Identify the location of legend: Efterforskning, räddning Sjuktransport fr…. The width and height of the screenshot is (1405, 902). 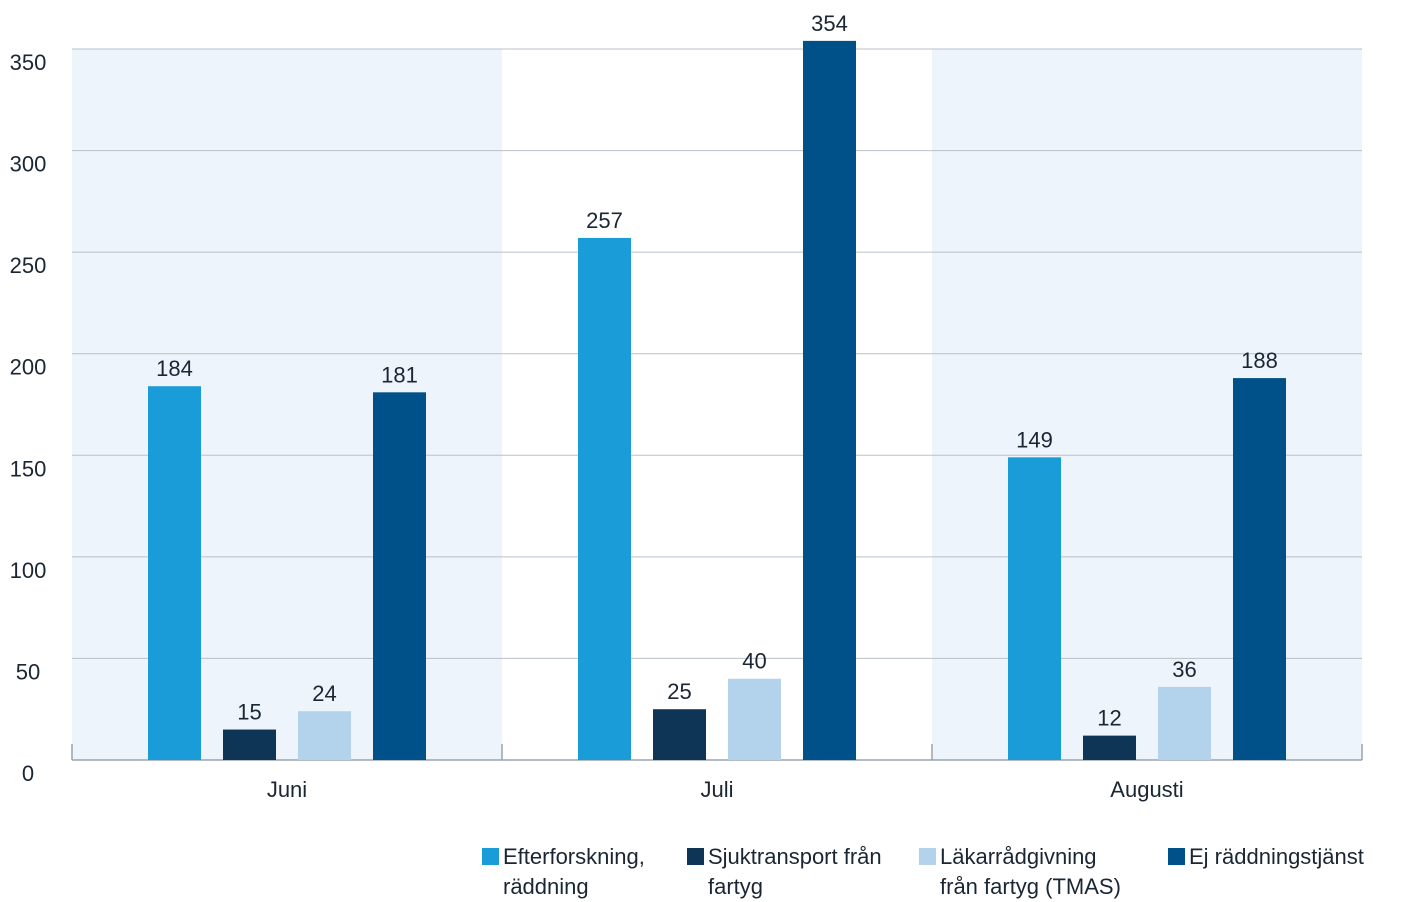
(943, 872).